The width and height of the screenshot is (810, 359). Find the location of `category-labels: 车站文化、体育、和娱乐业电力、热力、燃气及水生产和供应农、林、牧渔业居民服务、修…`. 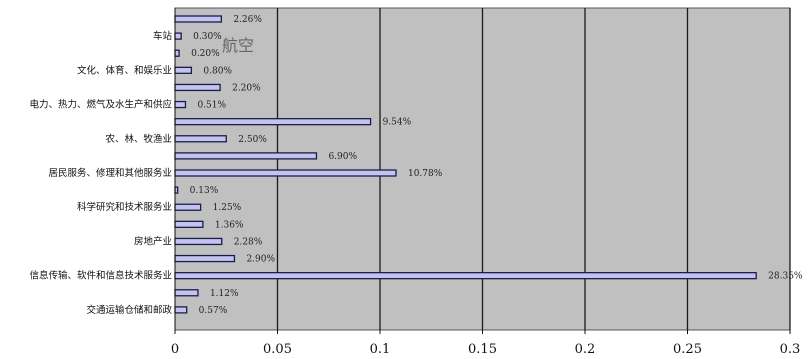

category-labels: 车站文化、体育、和娱乐业电力、热力、燃气及水生产和供应农、林、牧渔业居民服务、修… is located at coordinates (100, 173).